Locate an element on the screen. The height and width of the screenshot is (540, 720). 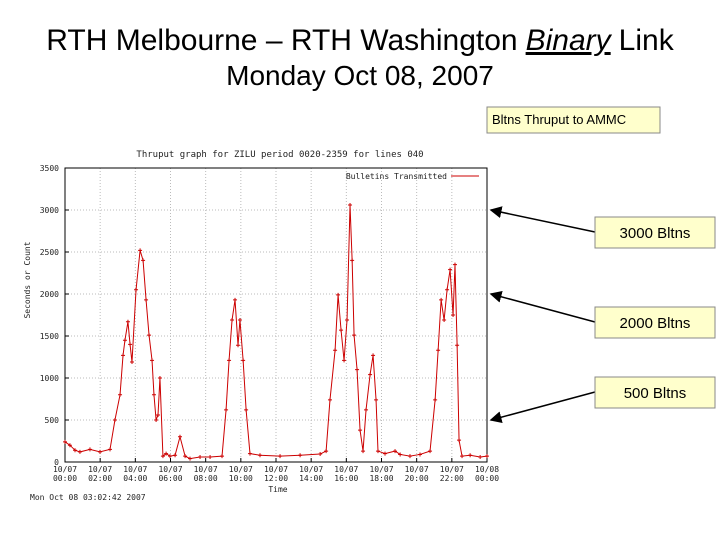
callout-text: Bltns Thruput to AMMC is located at coordinates (559, 119).